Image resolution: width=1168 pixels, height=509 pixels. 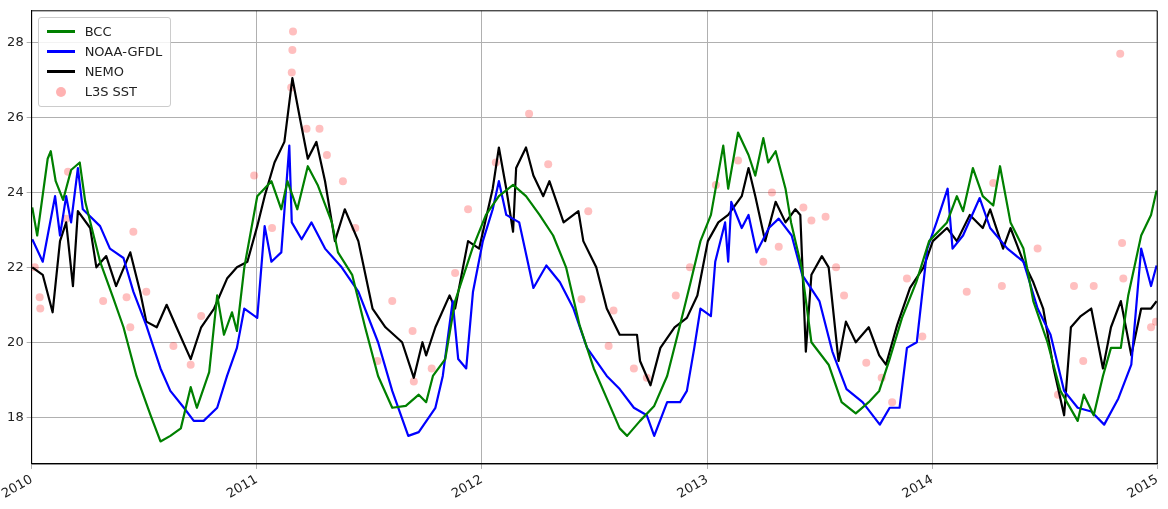 I want to click on y-tick-label: 24, so click(x=15, y=191).